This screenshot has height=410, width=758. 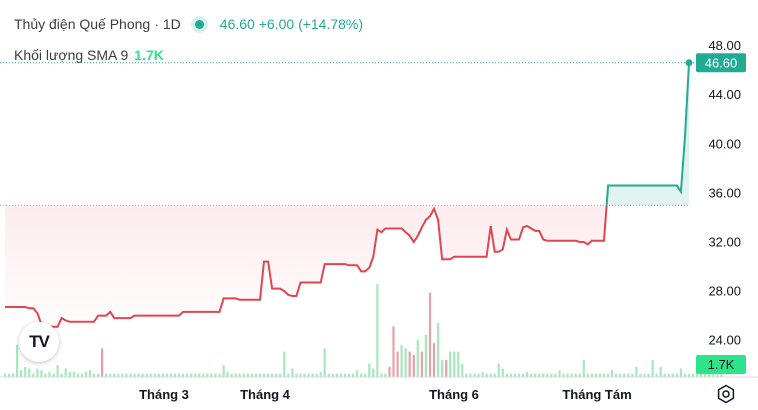 I want to click on price-axis: 48.00 44.00 40.00 36.00 32.00 28.00 24.00, so click(x=724, y=193).